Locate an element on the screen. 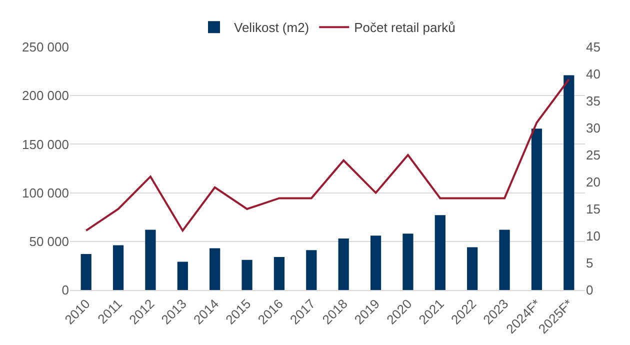 The image size is (630, 345). y-tick-label: 100 000 is located at coordinates (45, 192).